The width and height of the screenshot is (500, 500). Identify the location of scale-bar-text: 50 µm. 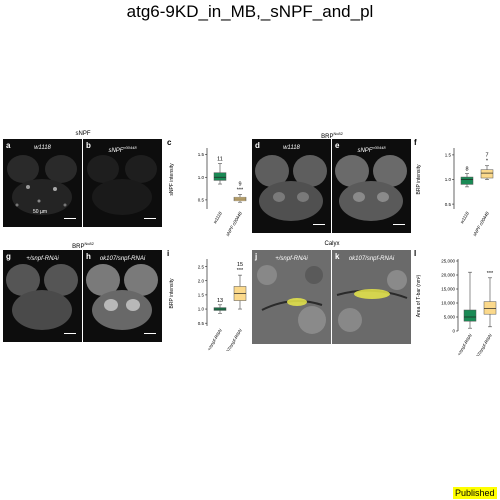
(40, 212).